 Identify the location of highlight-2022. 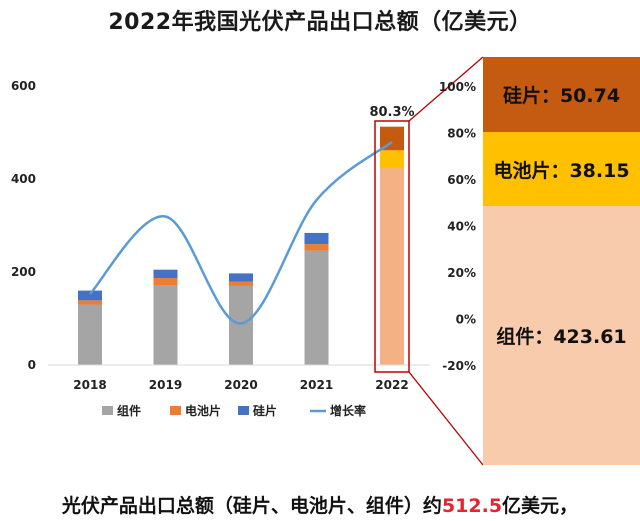
(429, 261).